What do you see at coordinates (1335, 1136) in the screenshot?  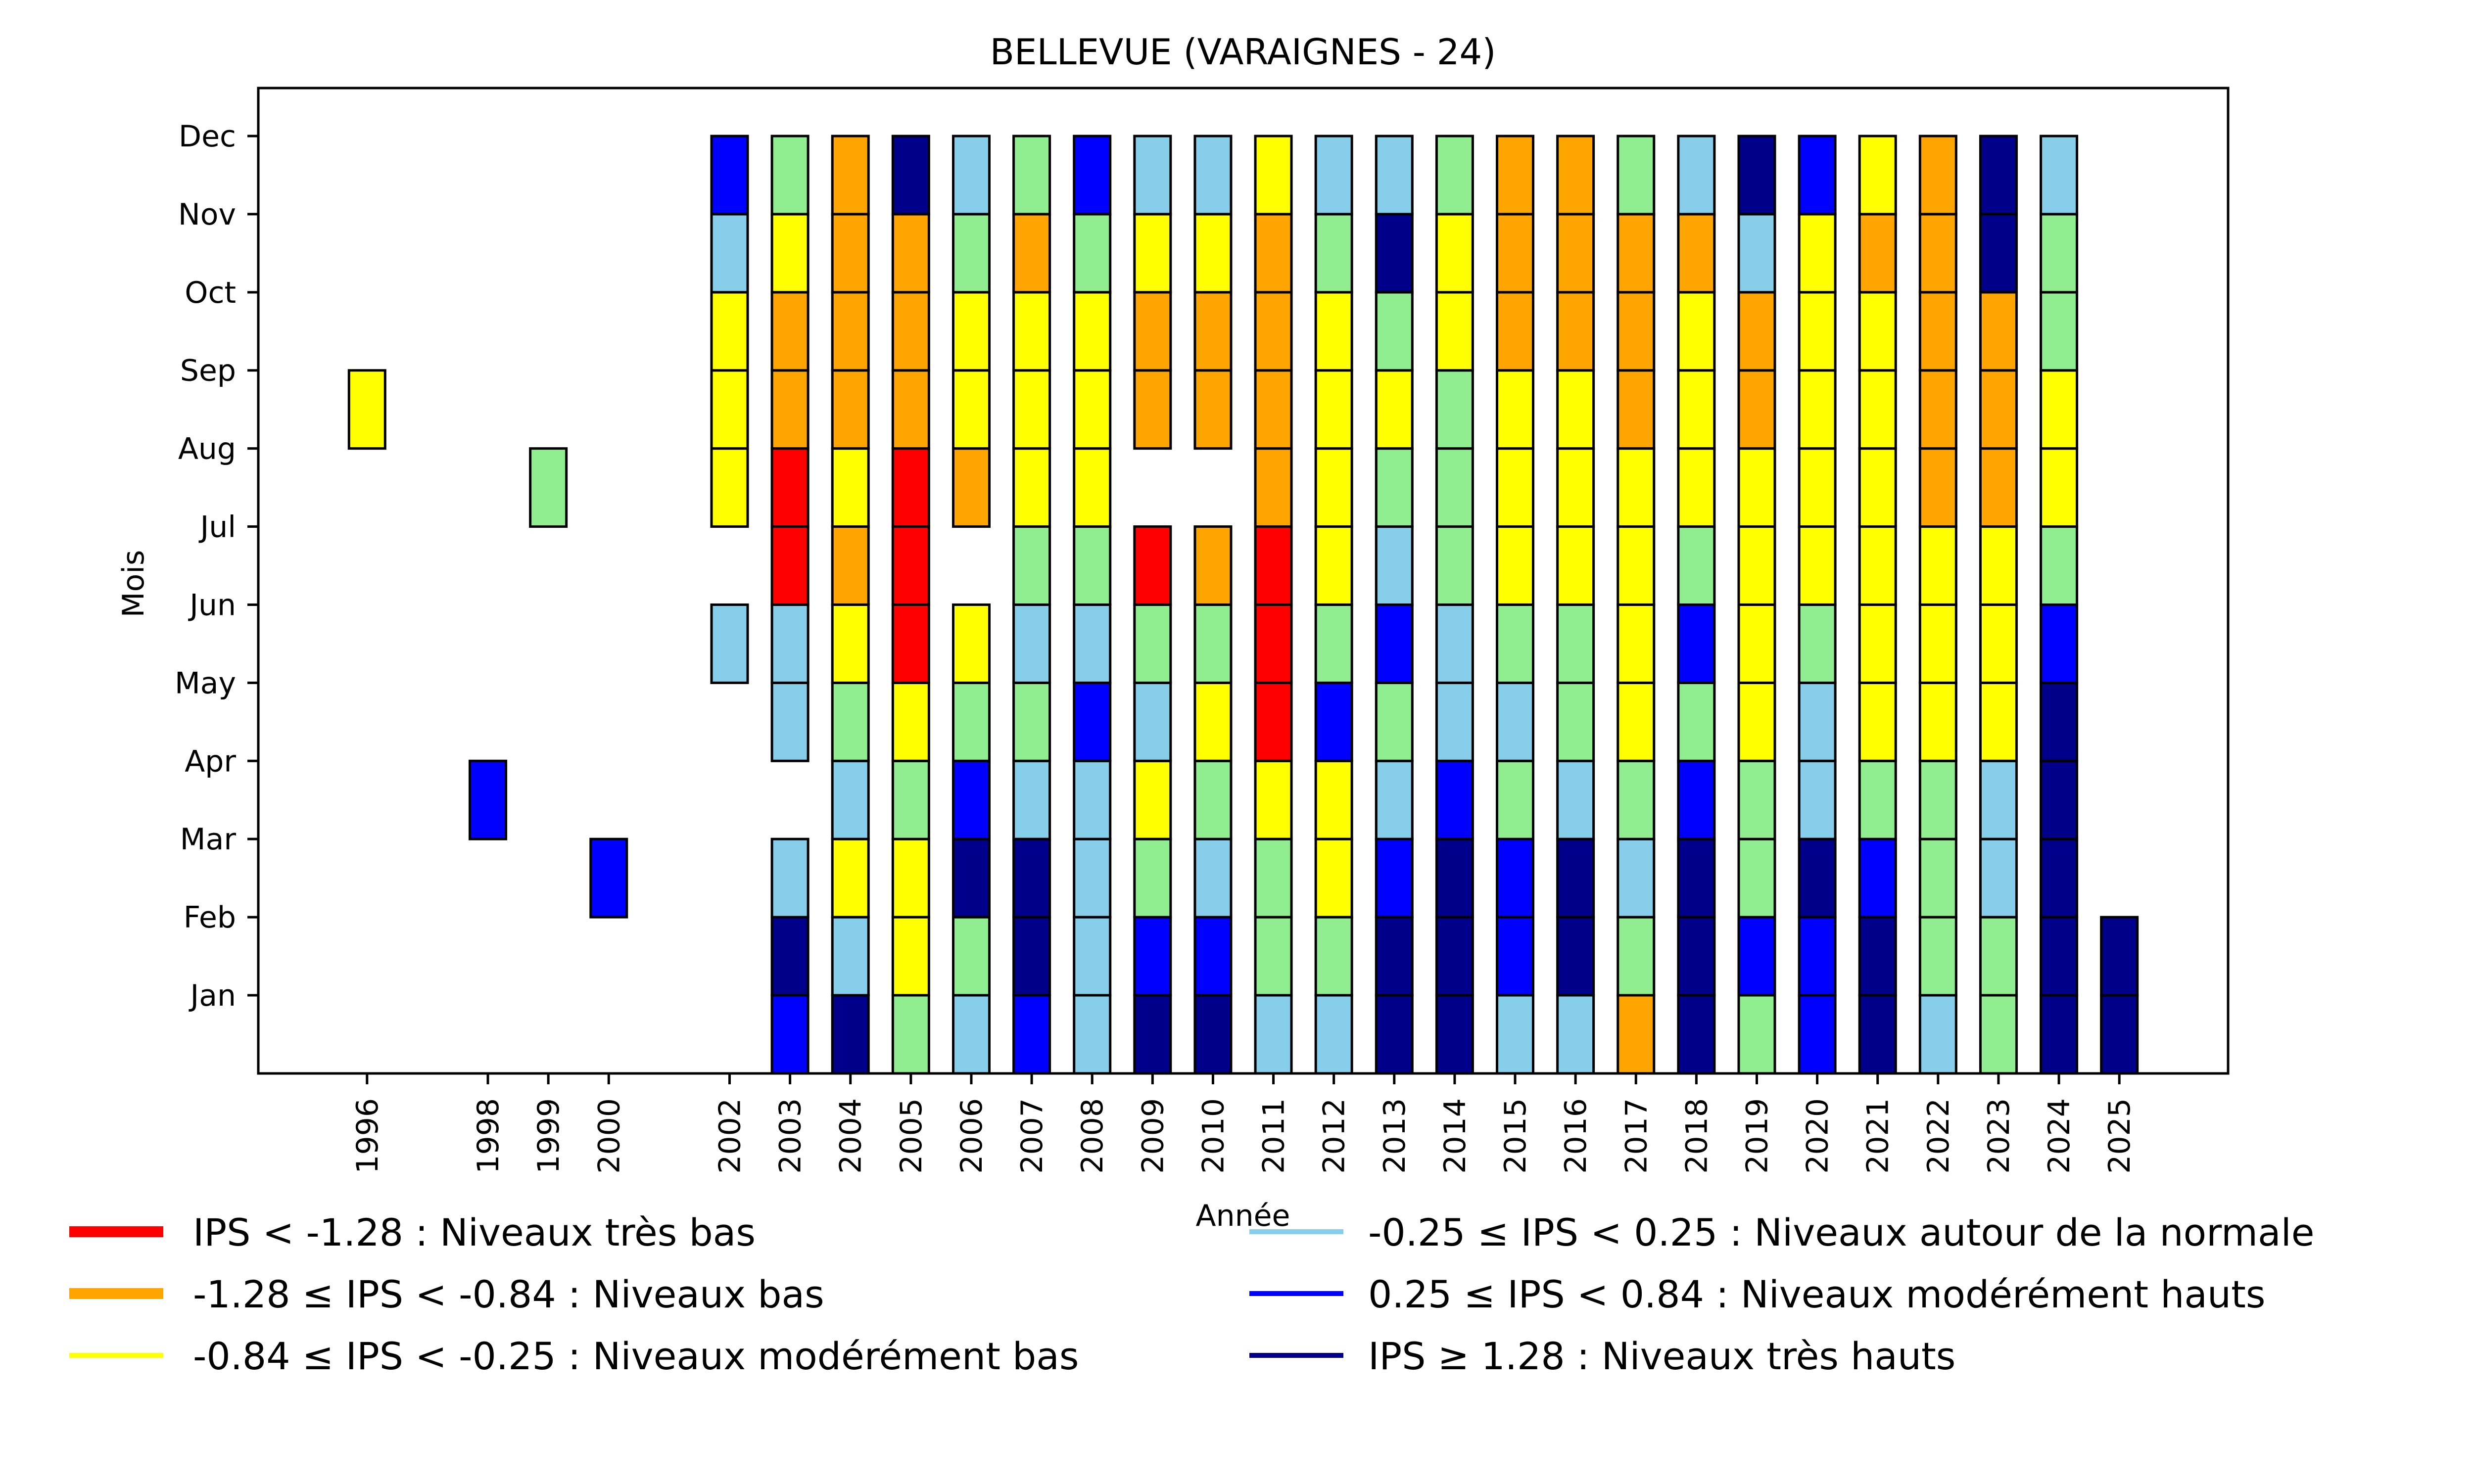 I see `x-tick-label: 2012` at bounding box center [1335, 1136].